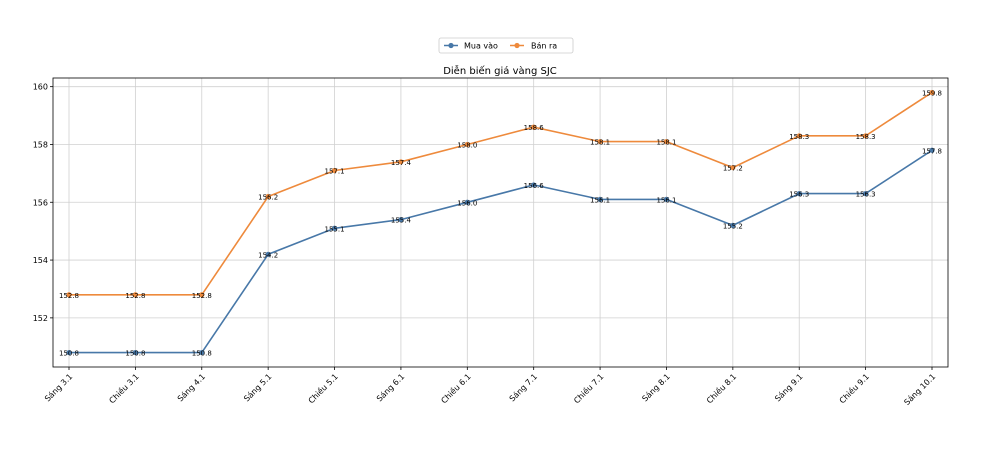 This screenshot has height=450, width=984. I want to click on legend: Mua vào Bán ra, so click(506, 45).